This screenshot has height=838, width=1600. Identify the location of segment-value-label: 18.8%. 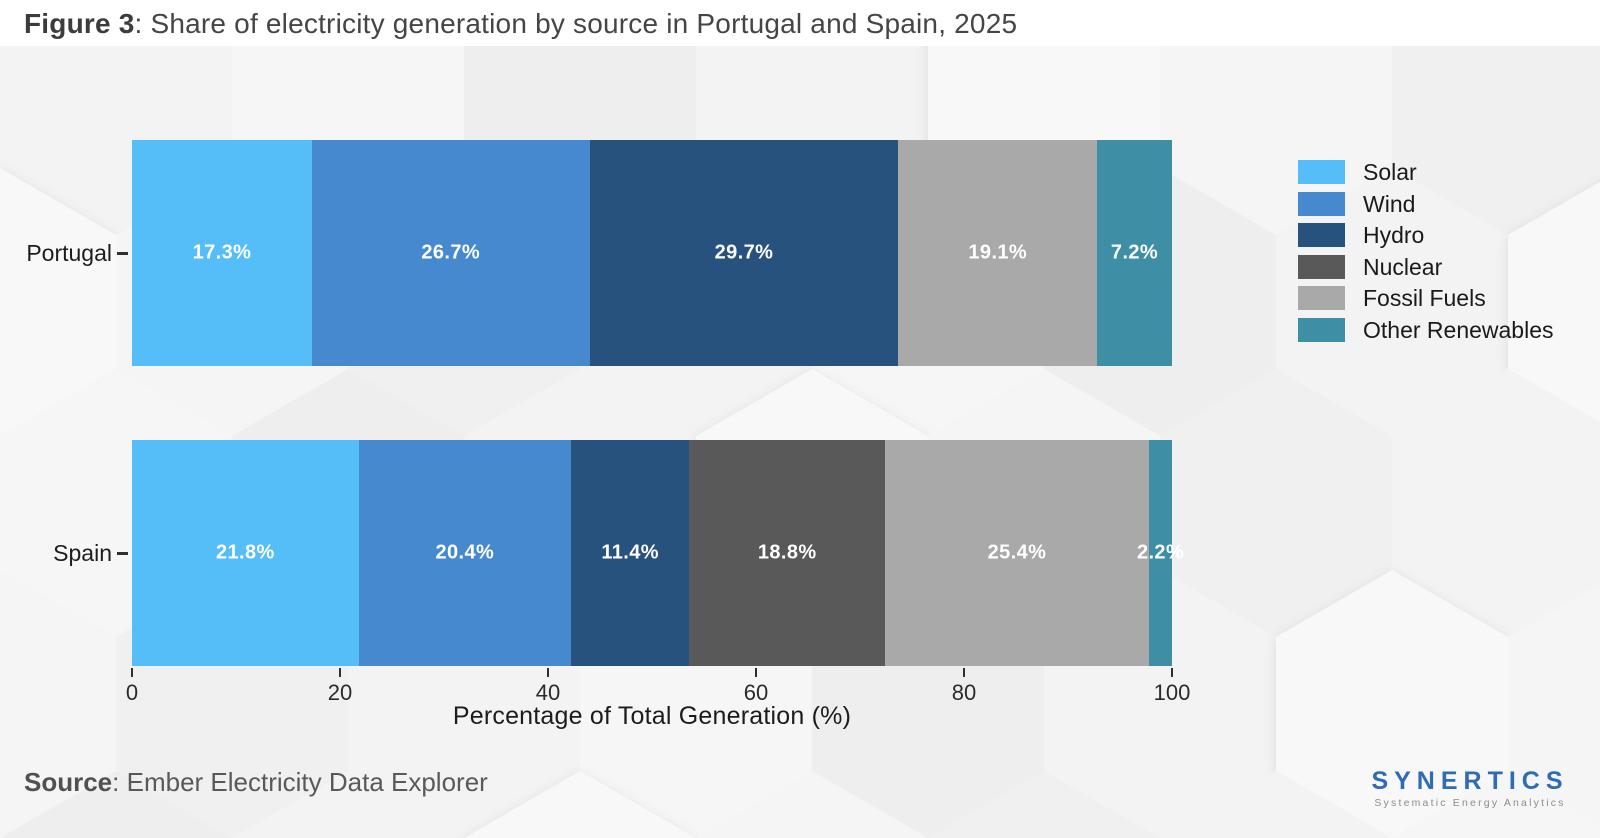
(787, 552).